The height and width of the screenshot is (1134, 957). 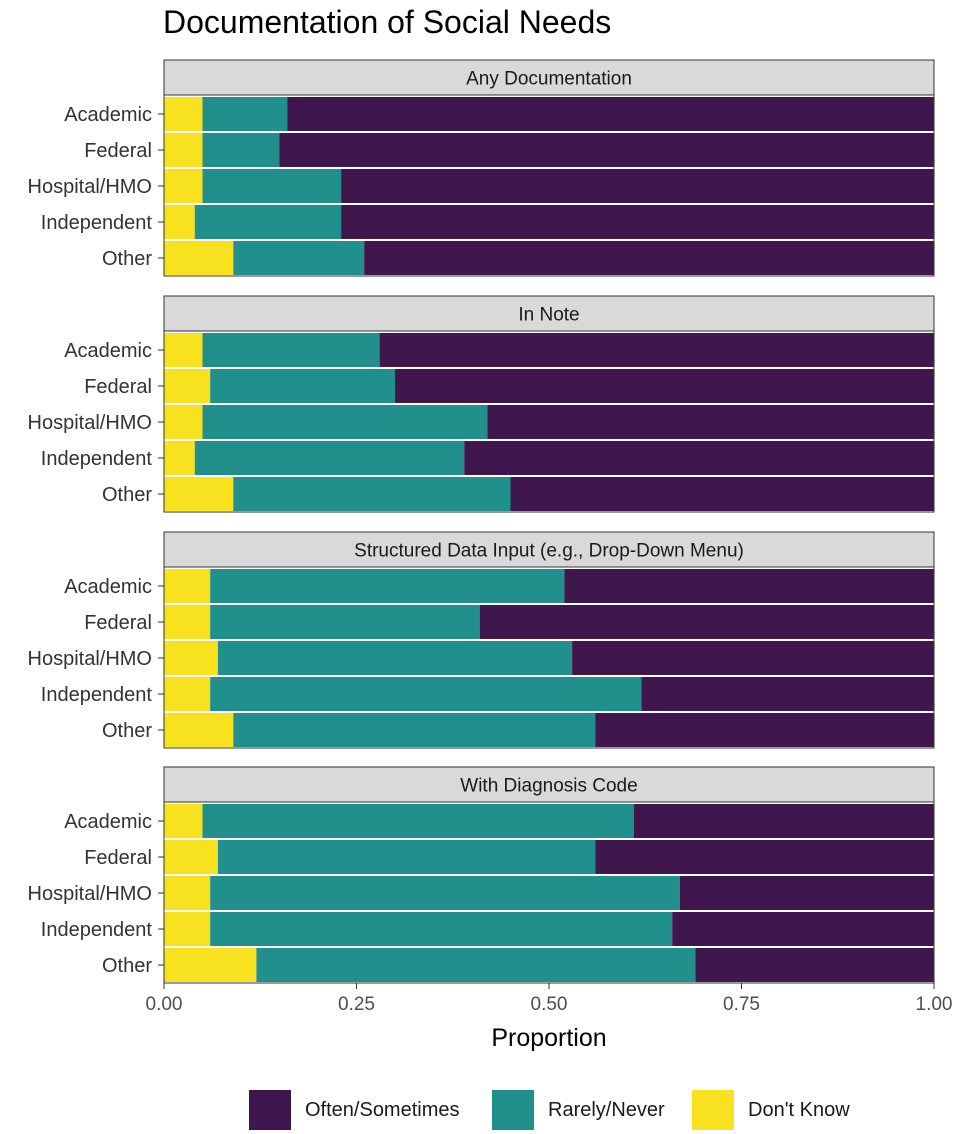 I want to click on legend-label: Rarely/Never, so click(x=606, y=1110).